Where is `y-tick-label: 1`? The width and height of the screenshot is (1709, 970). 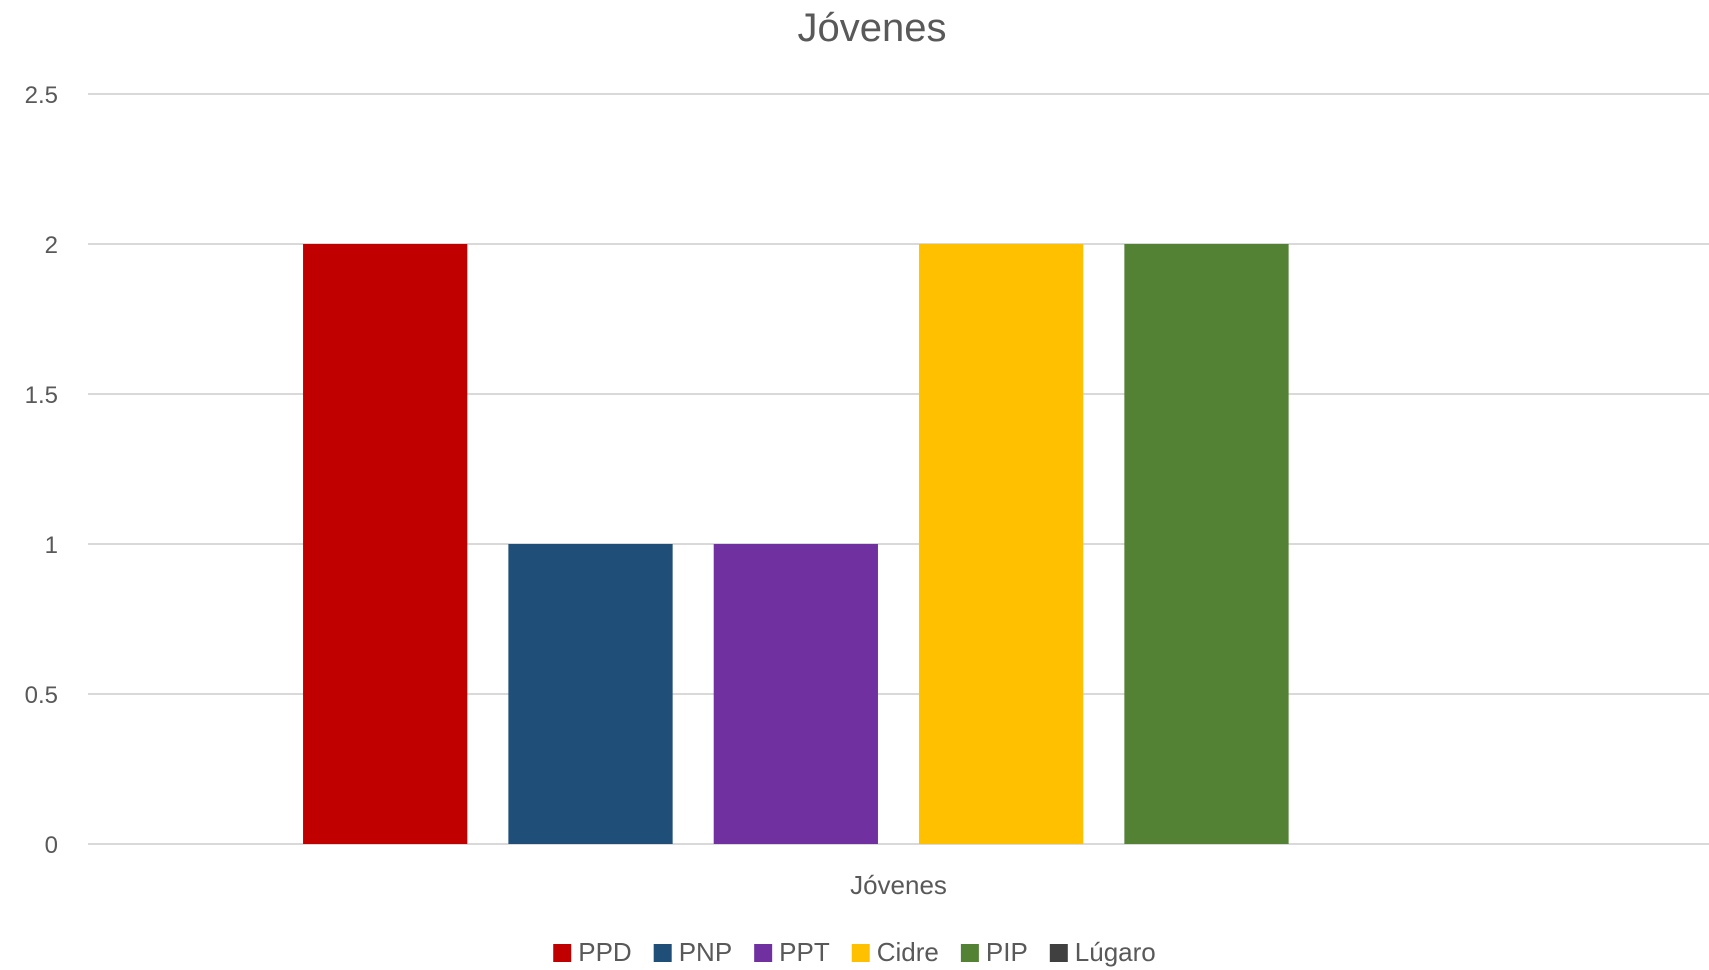 y-tick-label: 1 is located at coordinates (51, 545).